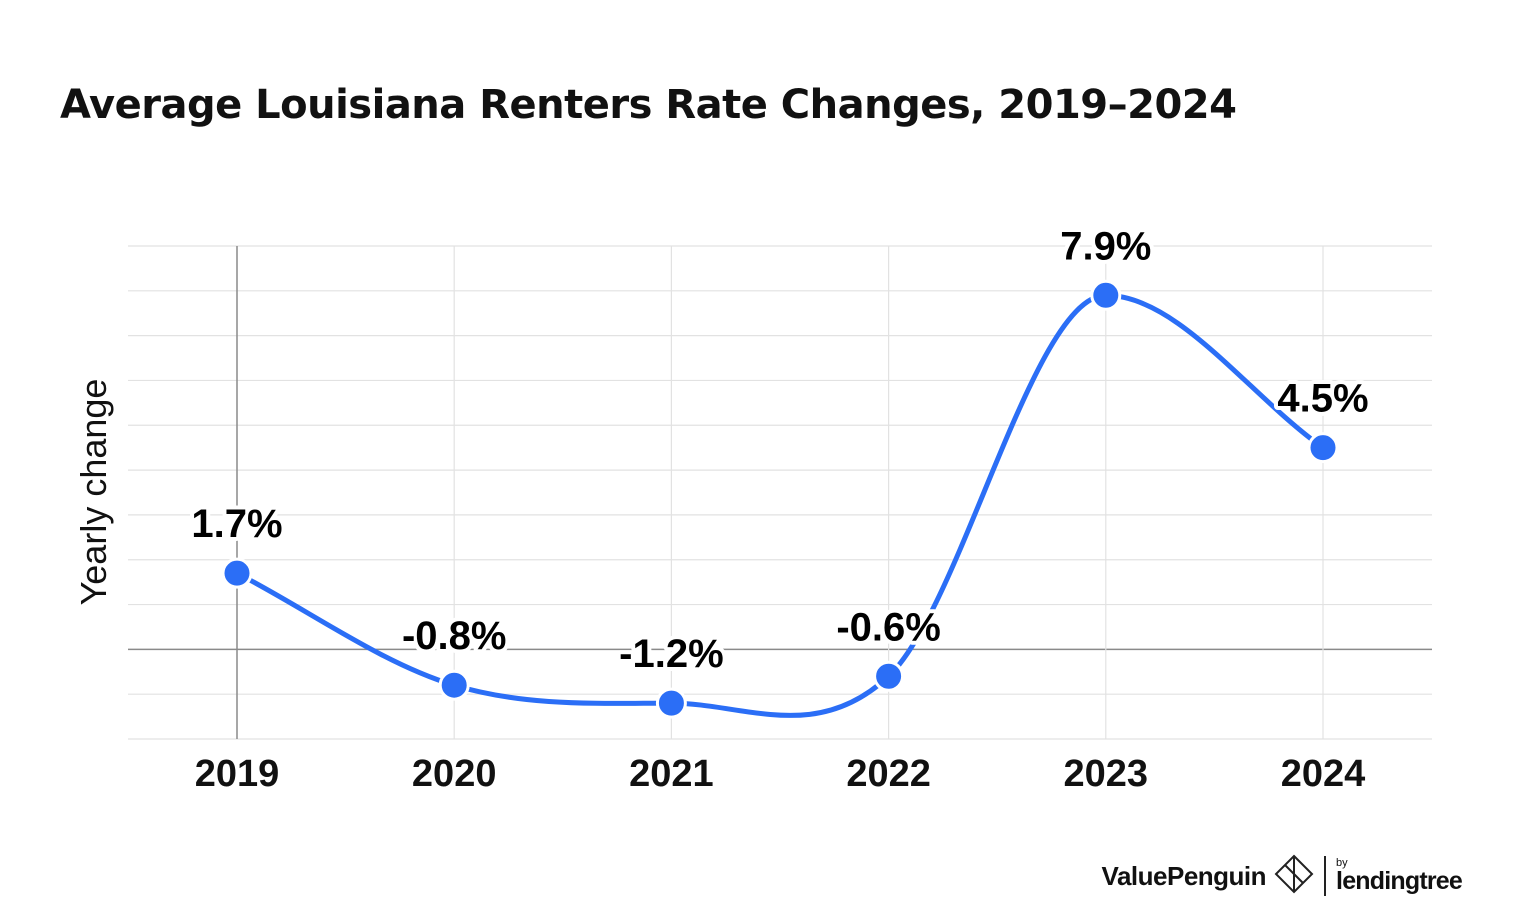  Describe the element at coordinates (671, 774) in the screenshot. I see `x-tick-2021: 2021` at that location.